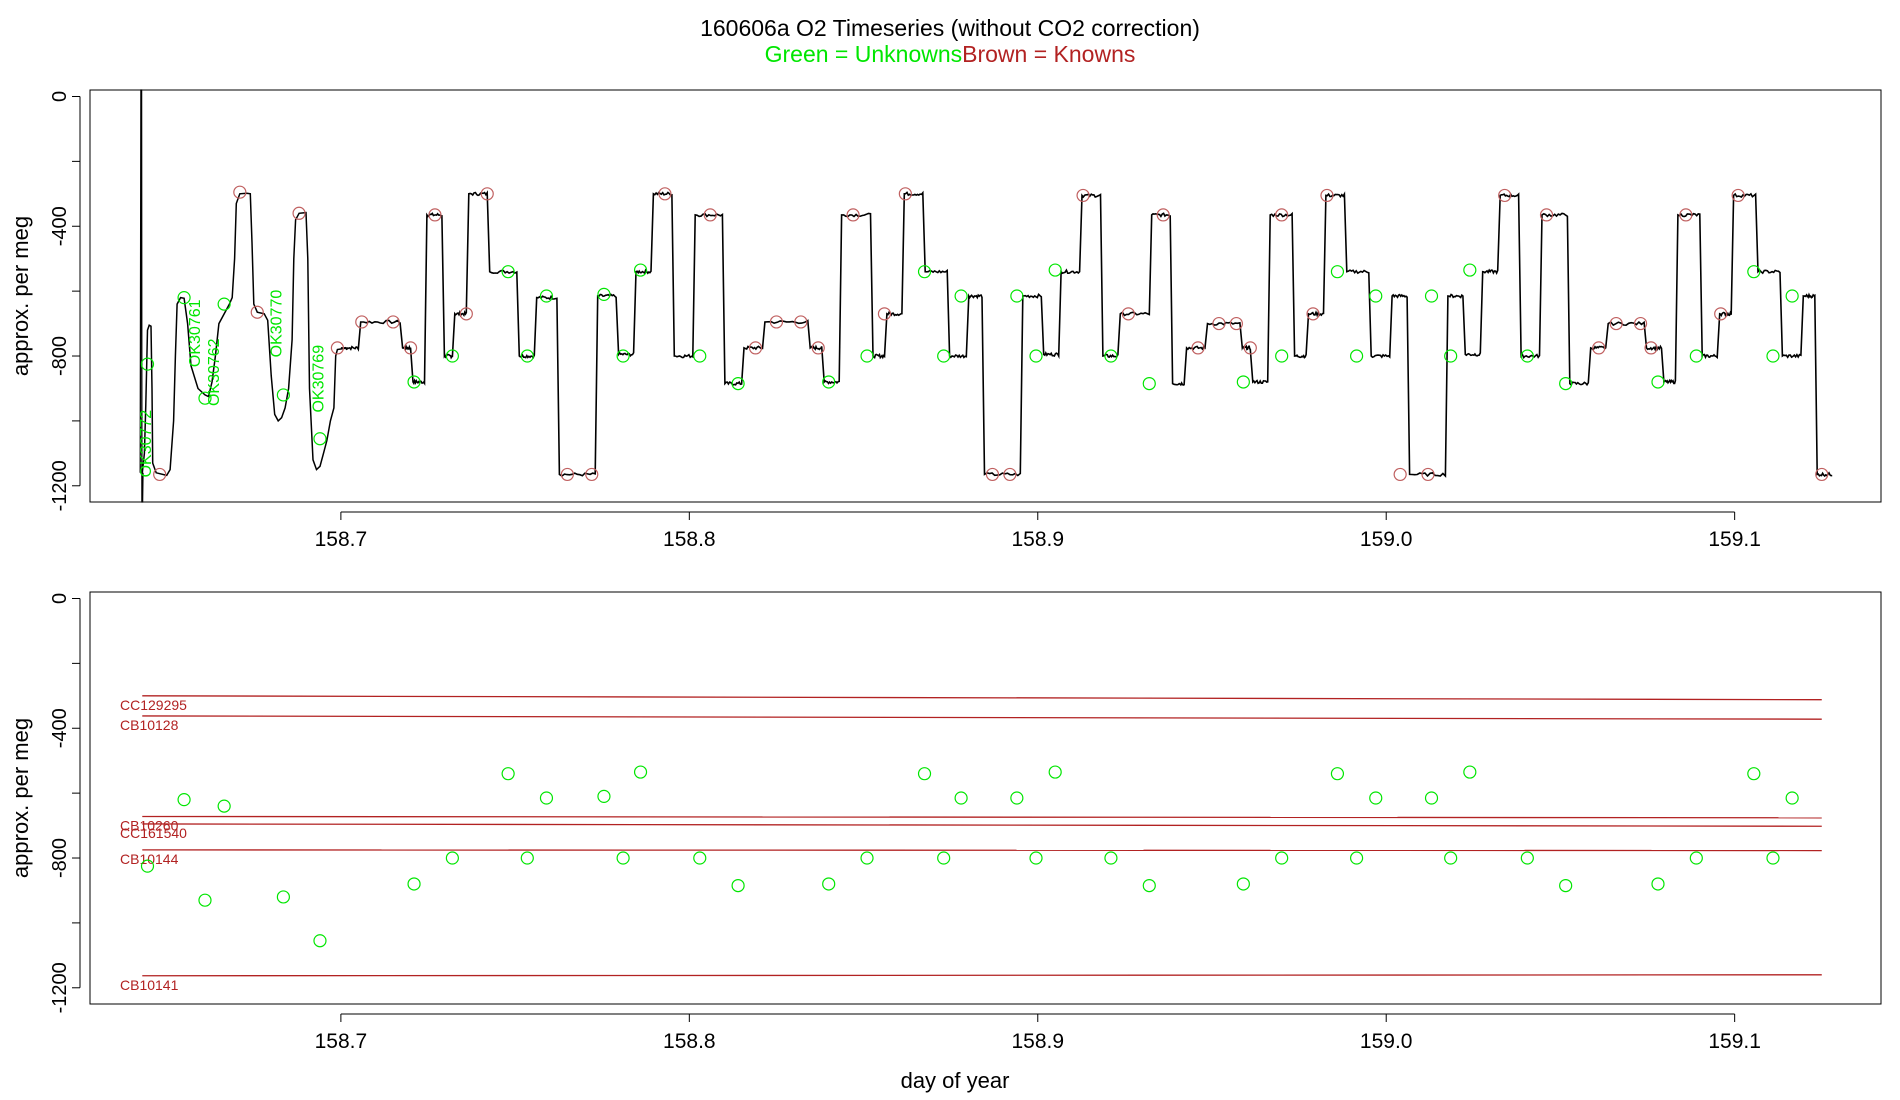 The height and width of the screenshot is (1100, 1900). Describe the element at coordinates (341, 539) in the screenshot. I see `x-tick-label: 158.7` at that location.